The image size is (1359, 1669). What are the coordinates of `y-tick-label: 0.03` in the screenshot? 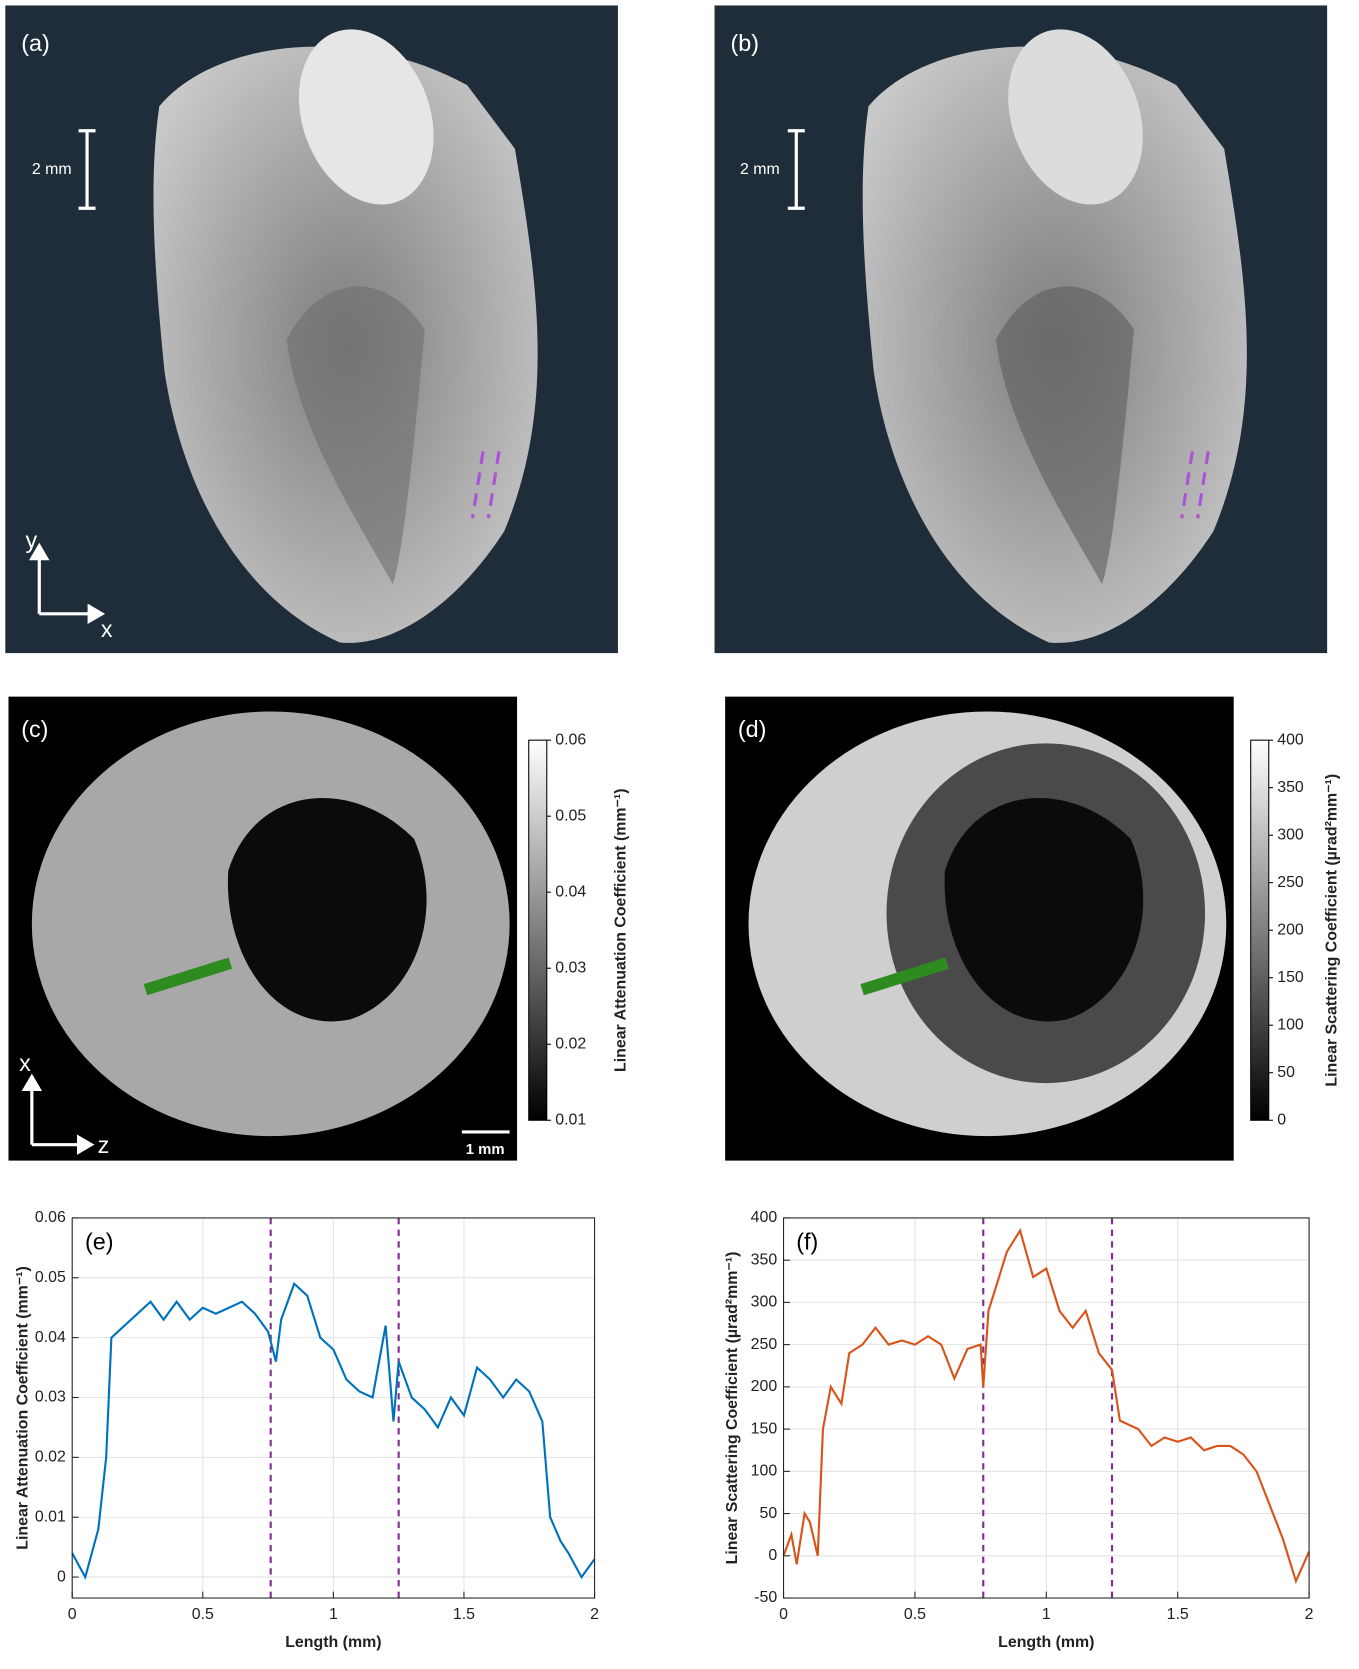 It's located at (50, 1397).